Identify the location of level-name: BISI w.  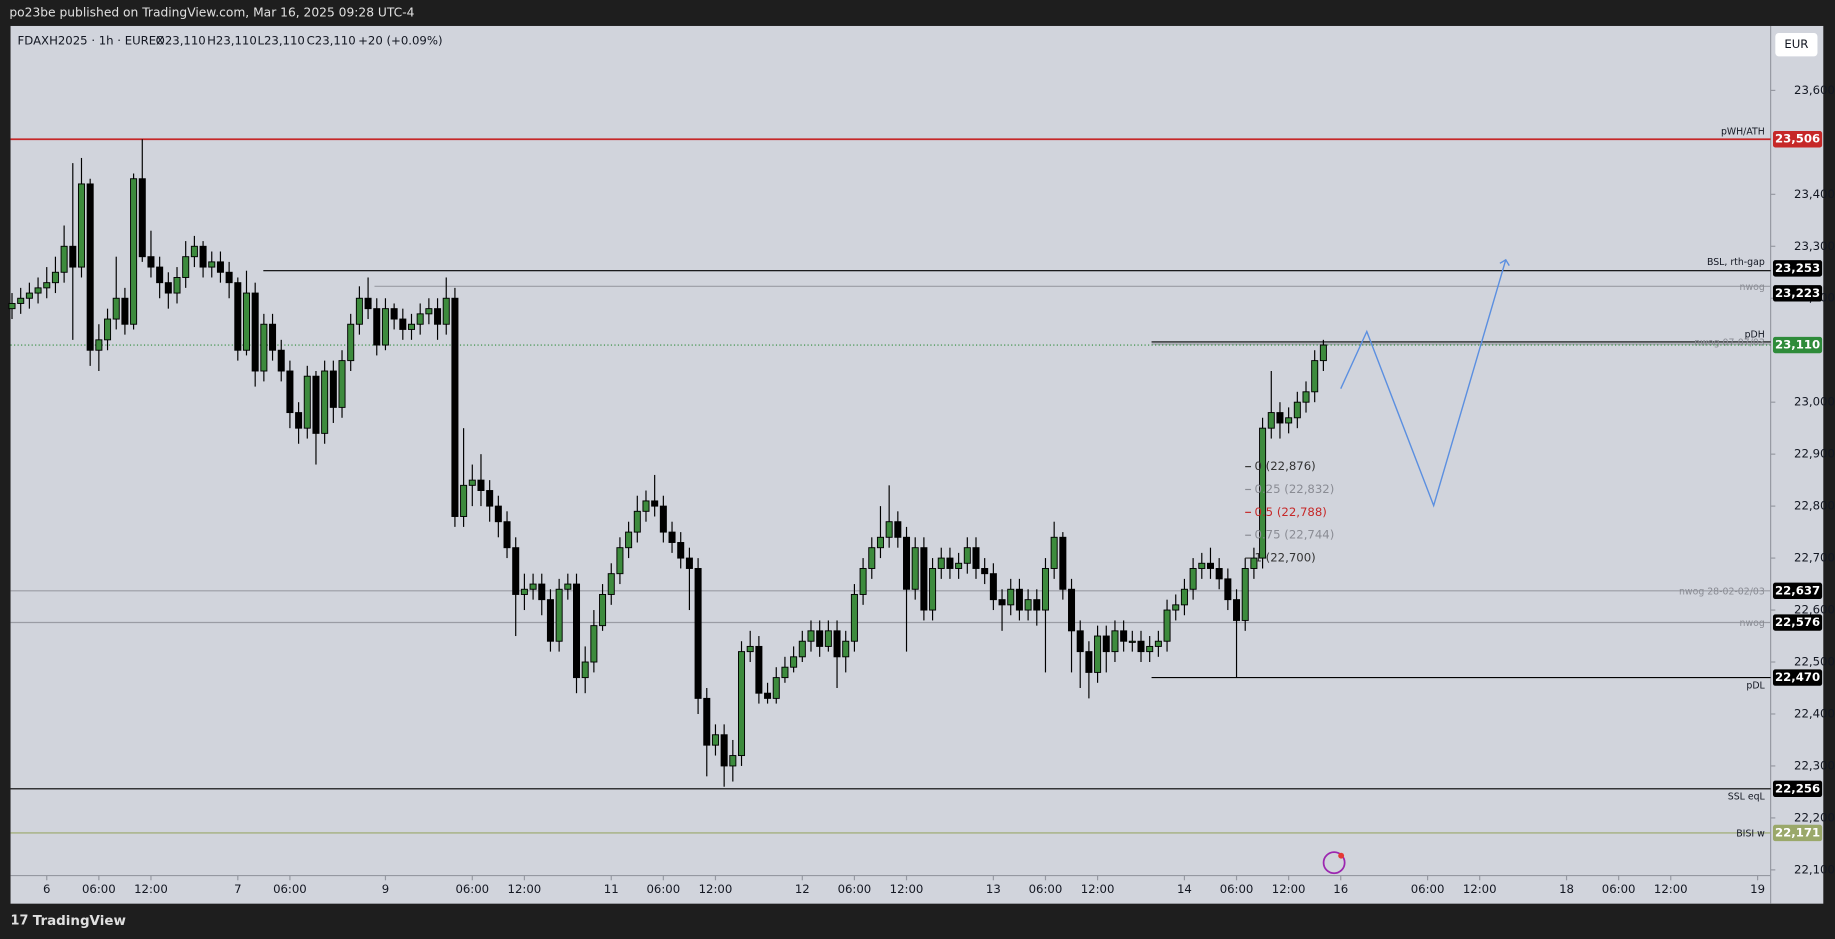
(1750, 834).